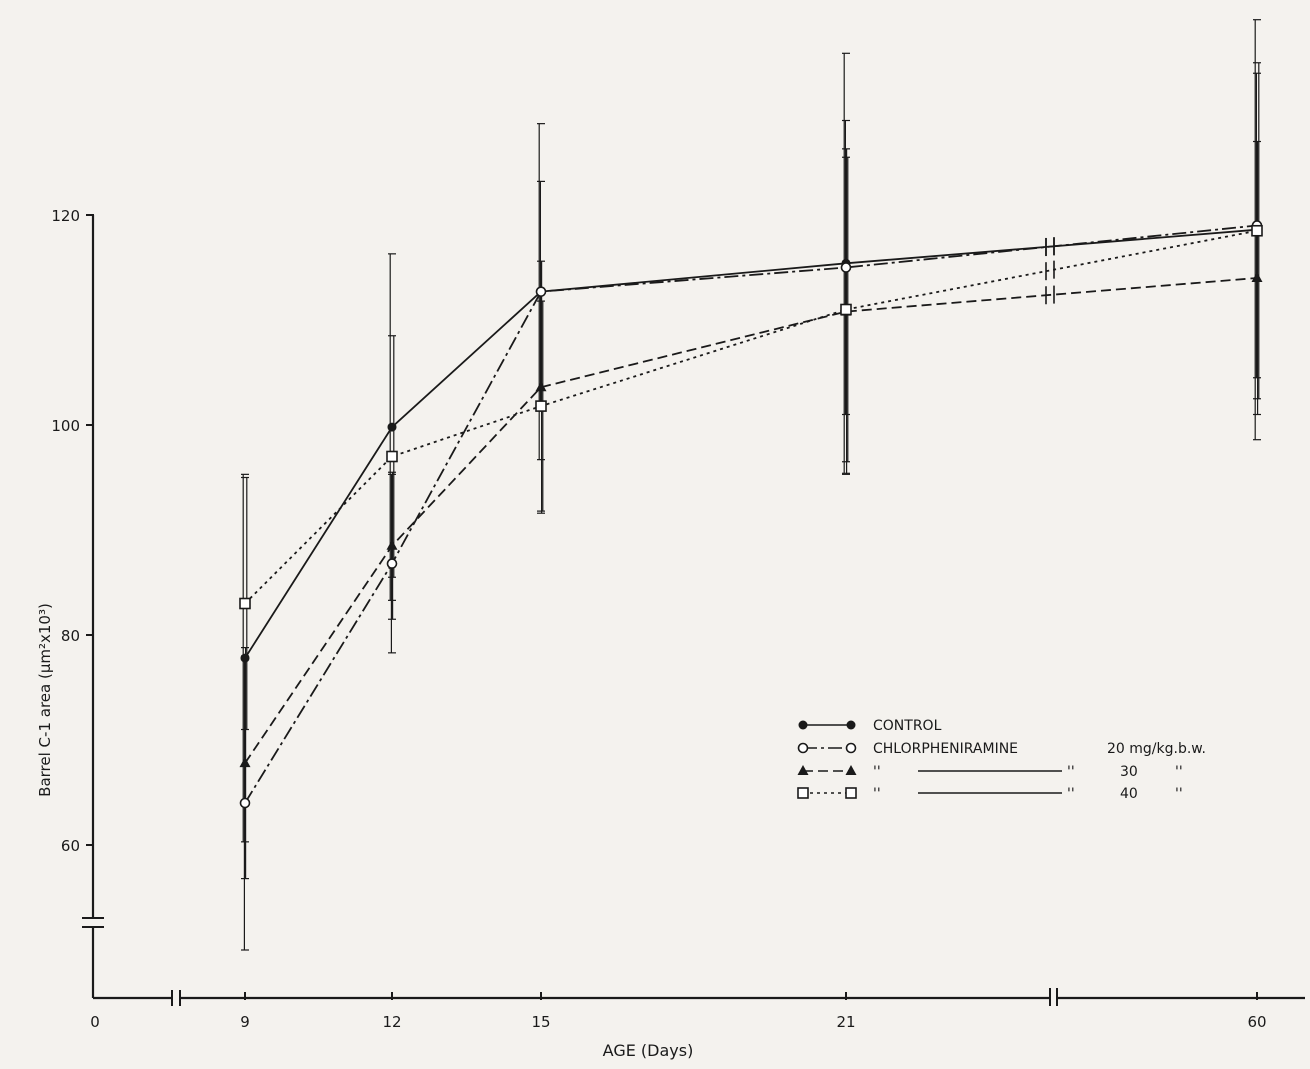 Image resolution: width=1310 pixels, height=1069 pixels. I want to click on x-tick-label: 60, so click(1256, 1022).